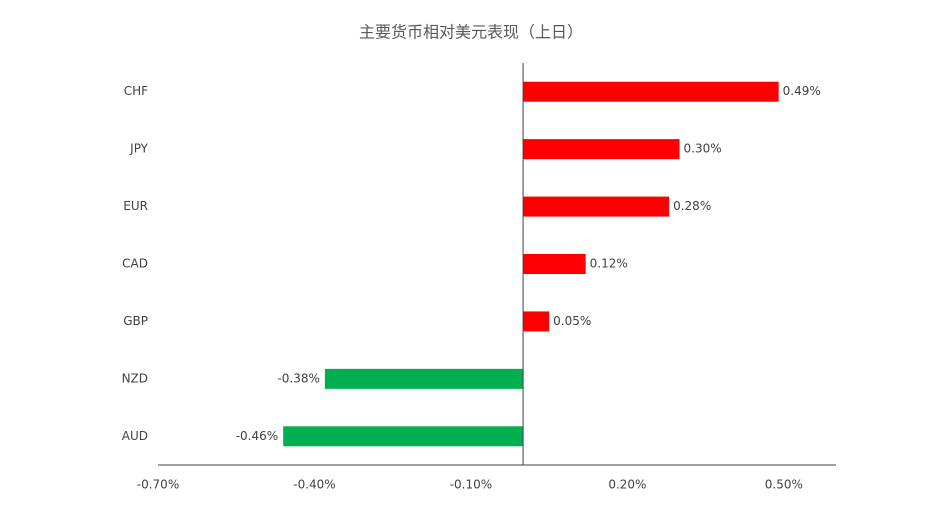 The height and width of the screenshot is (530, 942). What do you see at coordinates (158, 485) in the screenshot?
I see `x-tick-label: -0.70%` at bounding box center [158, 485].